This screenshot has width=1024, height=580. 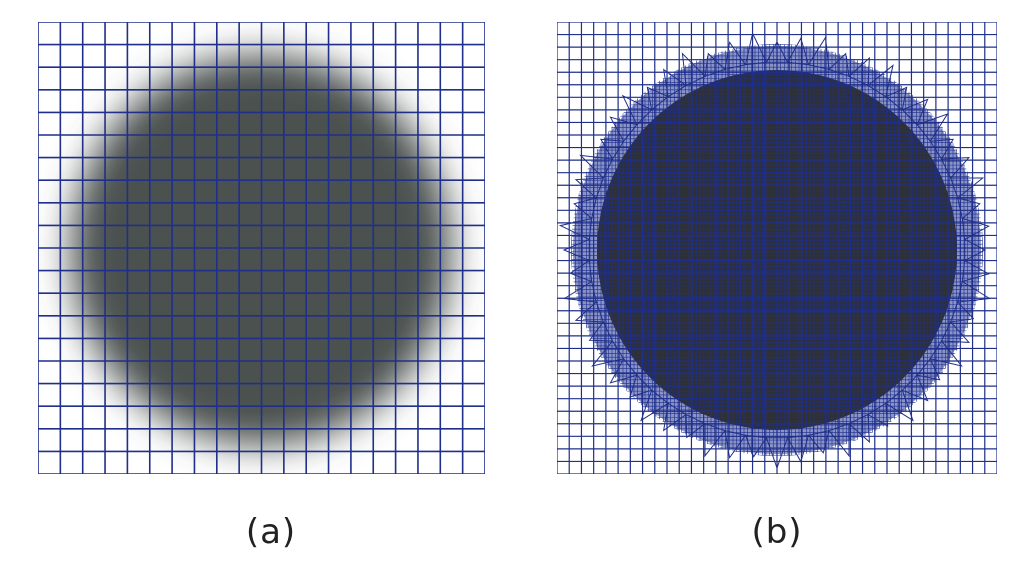 What do you see at coordinates (271, 532) in the screenshot?
I see `caption-a: (a)` at bounding box center [271, 532].